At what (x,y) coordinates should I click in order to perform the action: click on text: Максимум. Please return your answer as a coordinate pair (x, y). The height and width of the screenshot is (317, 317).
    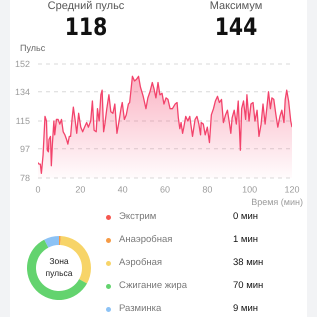
    Looking at the image, I should click on (236, 6).